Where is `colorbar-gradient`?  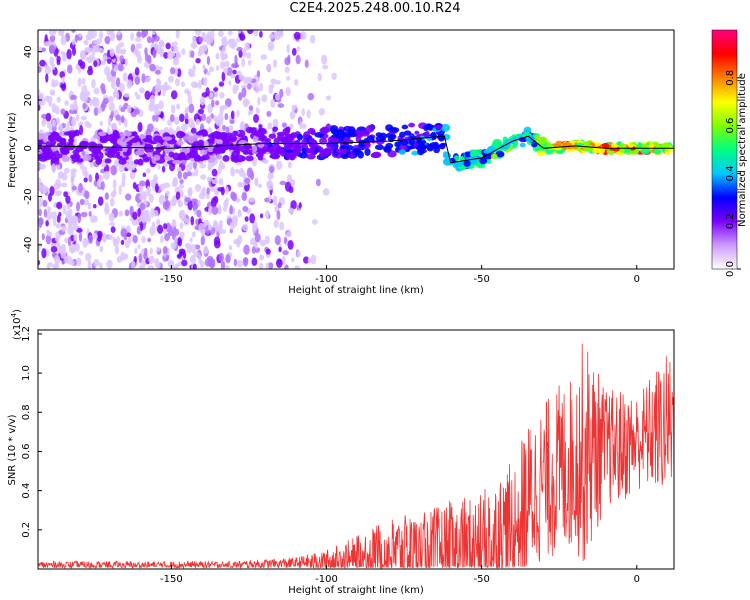 colorbar-gradient is located at coordinates (724, 149).